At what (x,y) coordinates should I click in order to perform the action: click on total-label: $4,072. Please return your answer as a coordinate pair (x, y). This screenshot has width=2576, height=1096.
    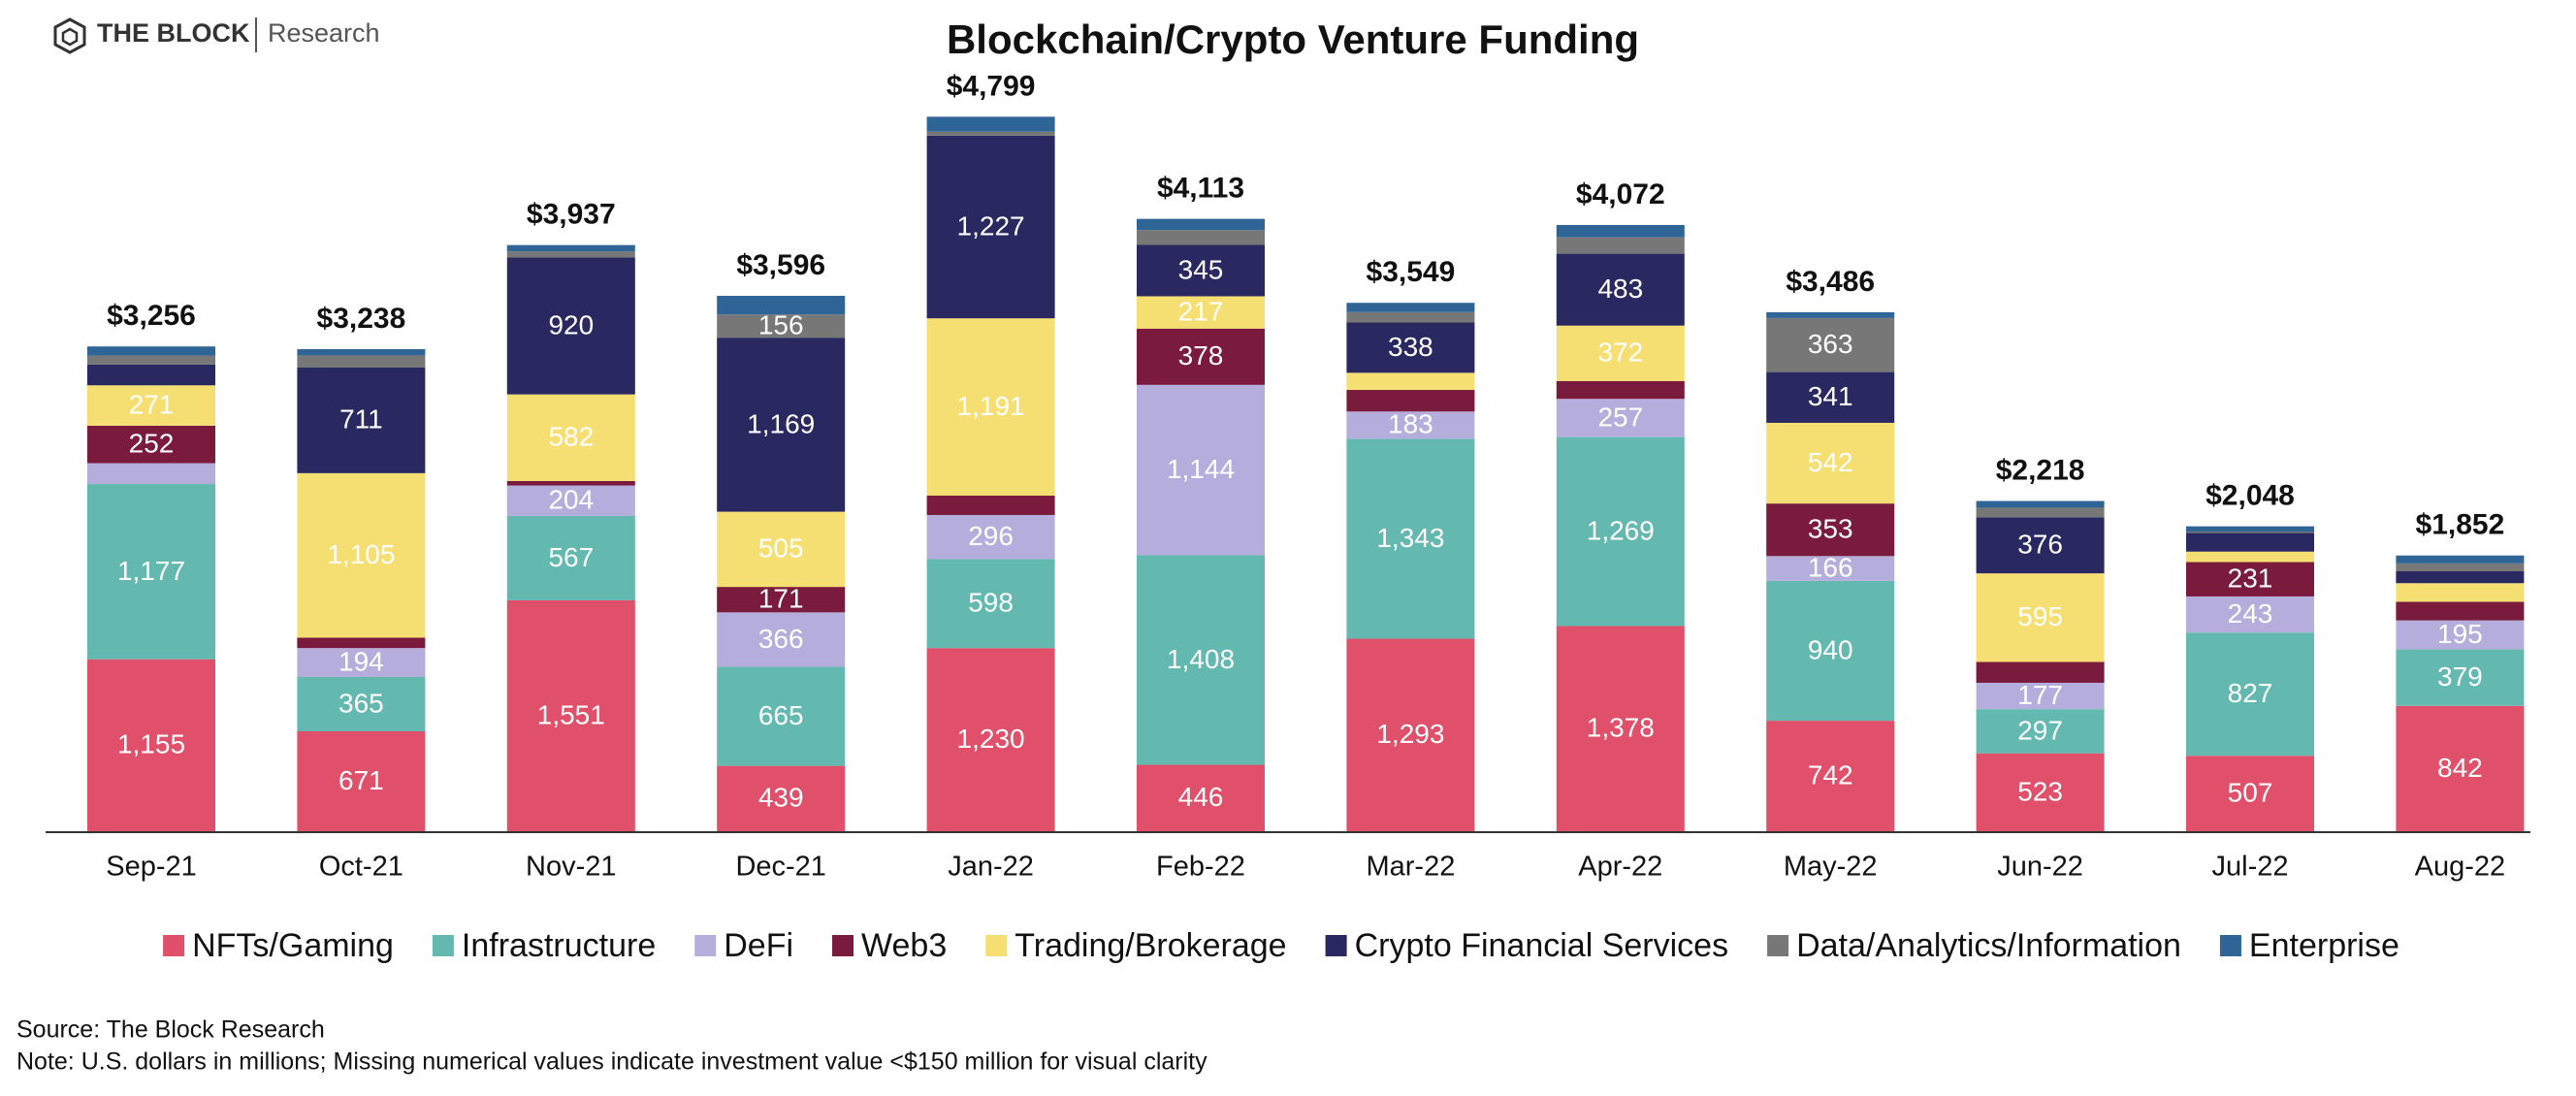
    Looking at the image, I should click on (1620, 194).